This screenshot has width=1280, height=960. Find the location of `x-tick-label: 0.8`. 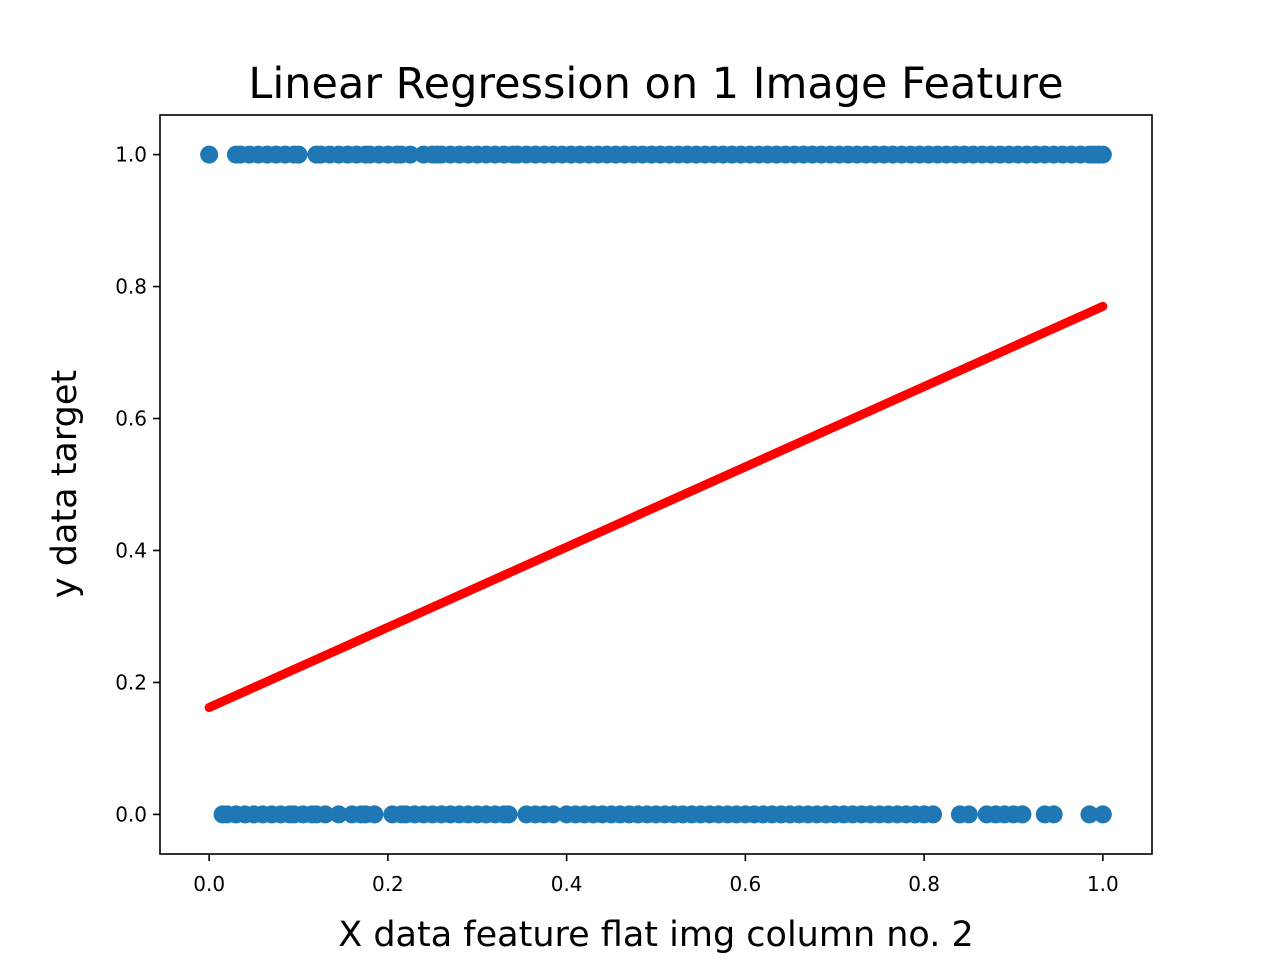

x-tick-label: 0.8 is located at coordinates (924, 884).